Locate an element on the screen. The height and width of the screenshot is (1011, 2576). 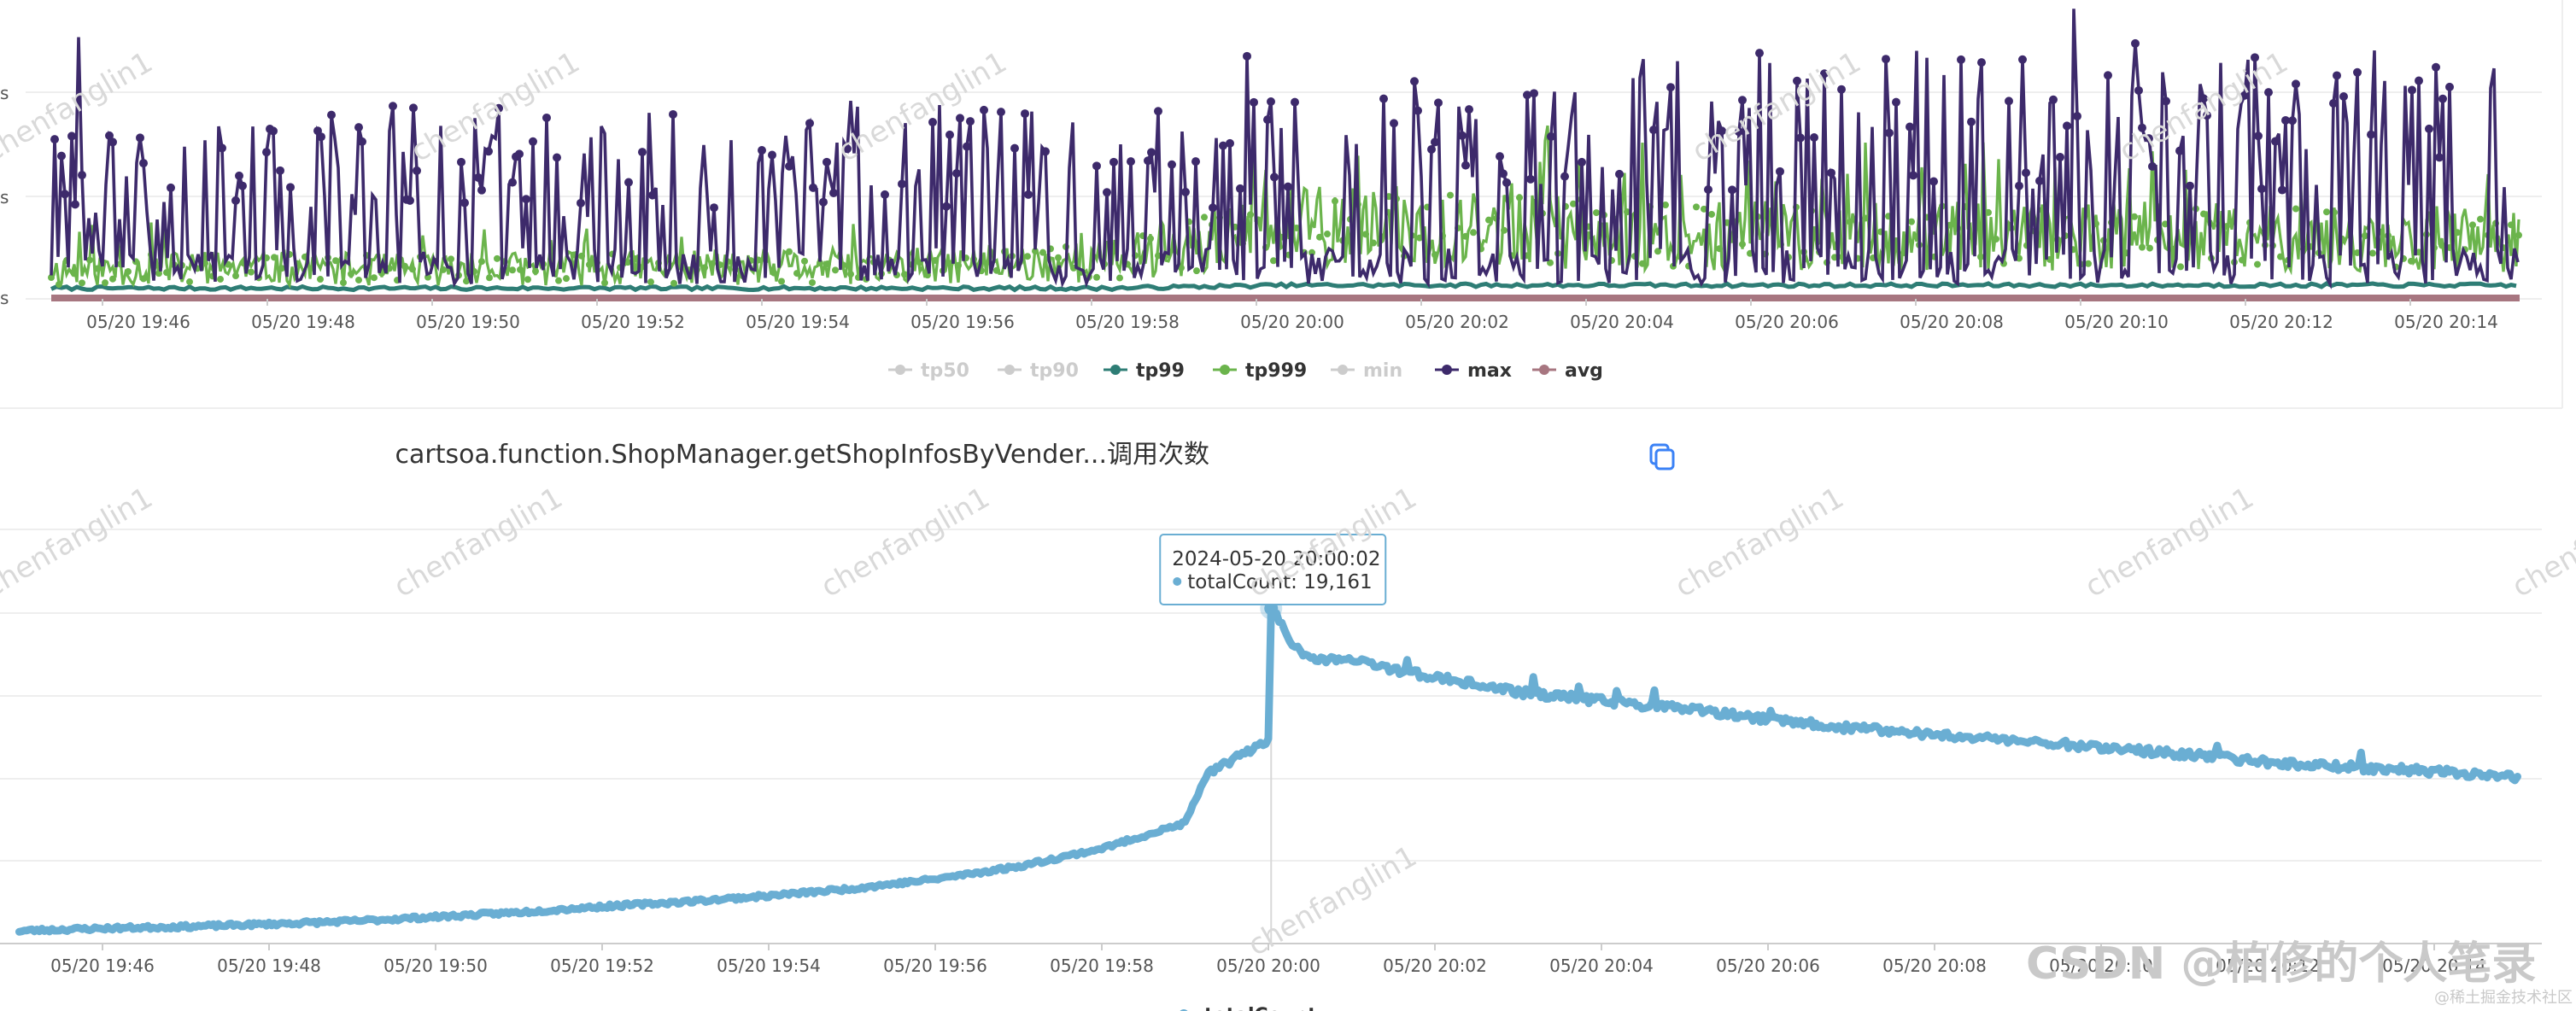
count-x-tick-label: 05/20 19:52 is located at coordinates (602, 965).